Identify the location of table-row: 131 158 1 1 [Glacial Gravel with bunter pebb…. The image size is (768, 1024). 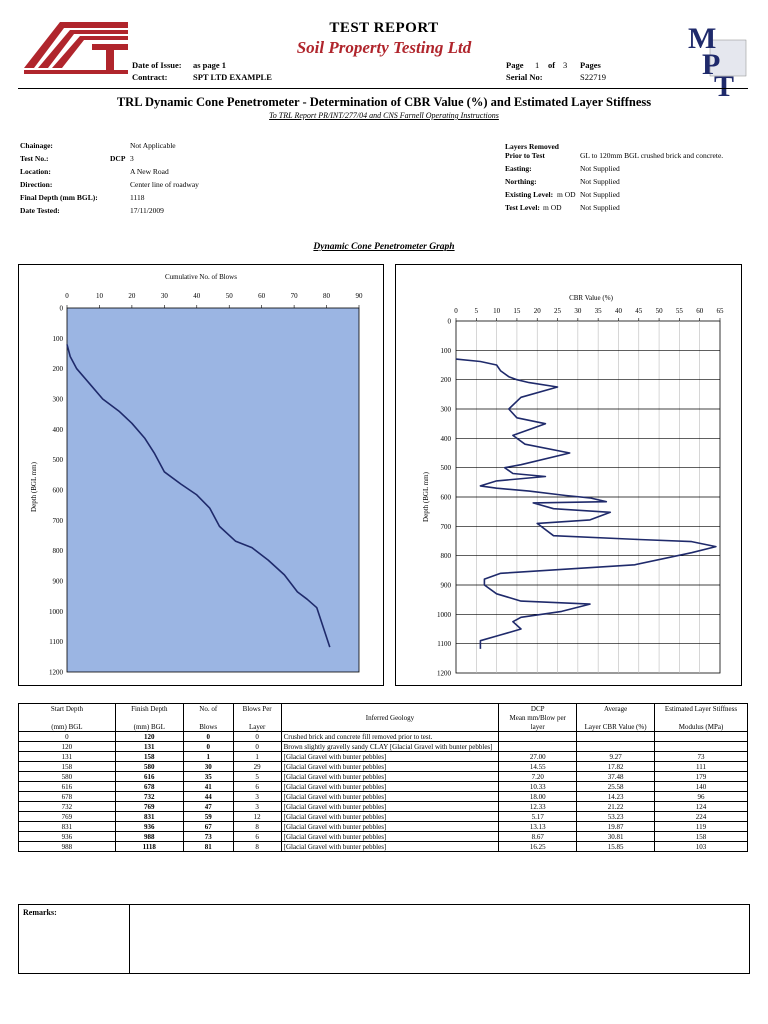
(383, 756).